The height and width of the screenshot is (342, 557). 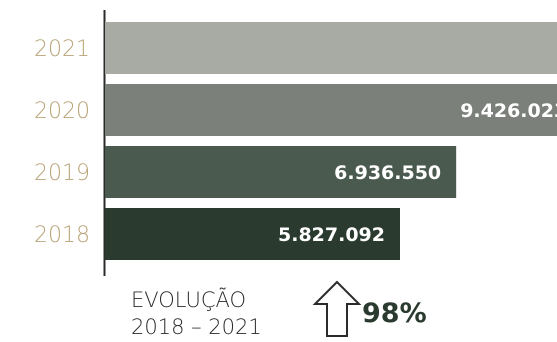 What do you see at coordinates (62, 111) in the screenshot?
I see `tick-label-2020: 2020` at bounding box center [62, 111].